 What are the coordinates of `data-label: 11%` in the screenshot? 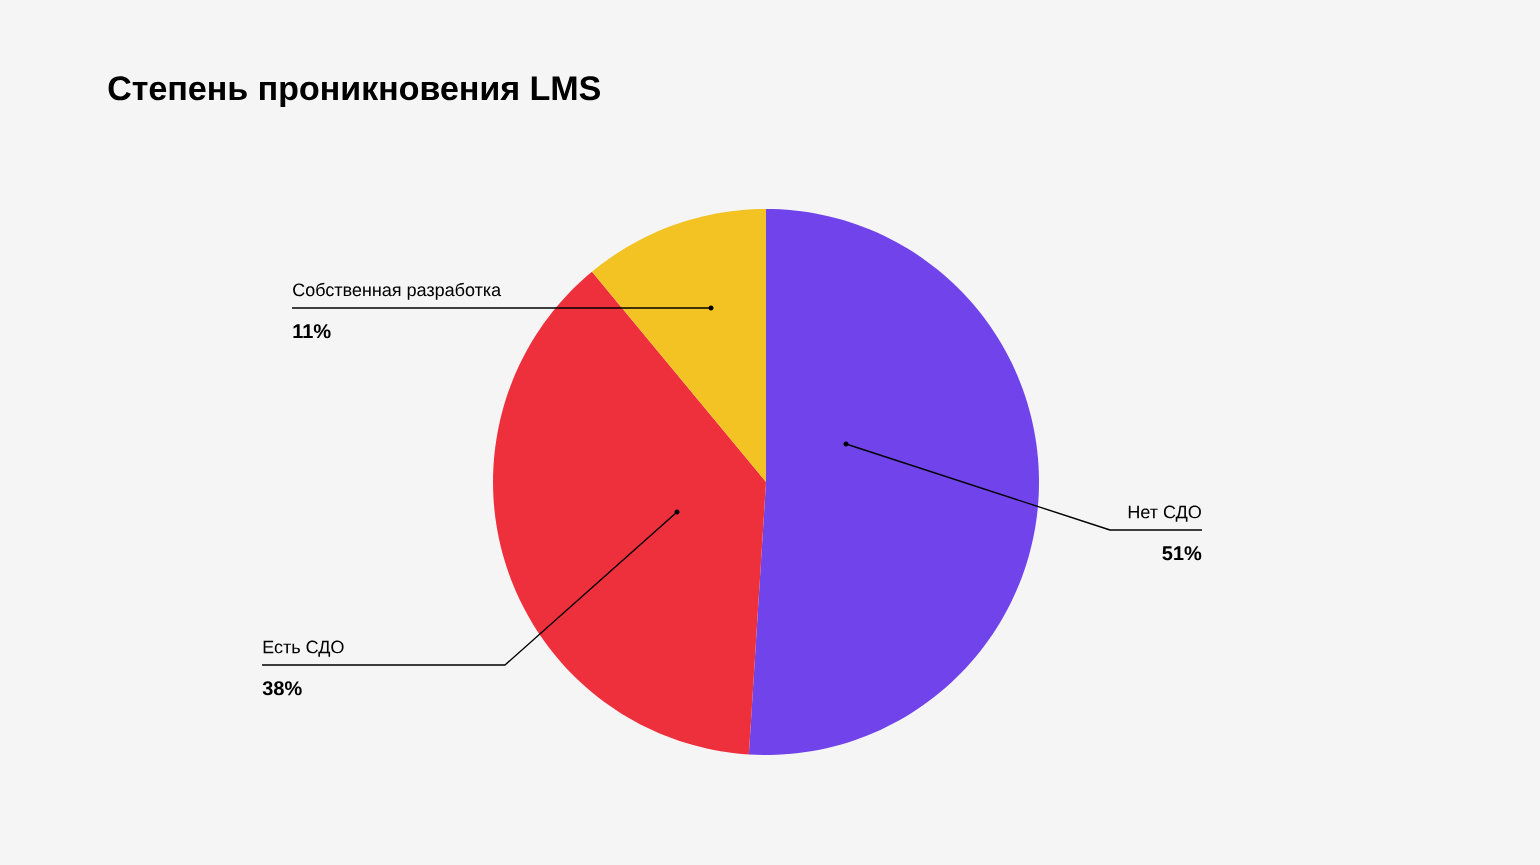 It's located at (312, 331).